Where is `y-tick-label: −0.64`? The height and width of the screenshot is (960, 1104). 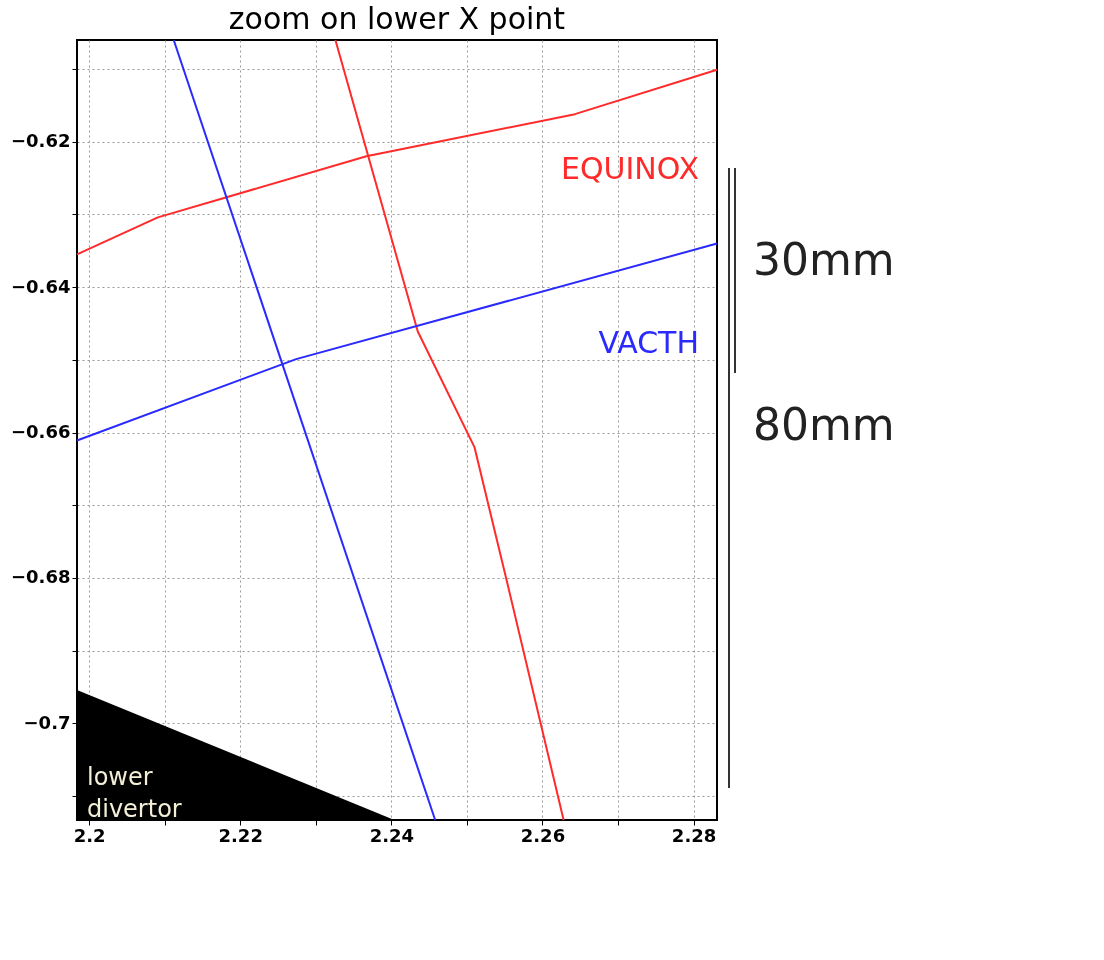 y-tick-label: −0.64 is located at coordinates (41, 286).